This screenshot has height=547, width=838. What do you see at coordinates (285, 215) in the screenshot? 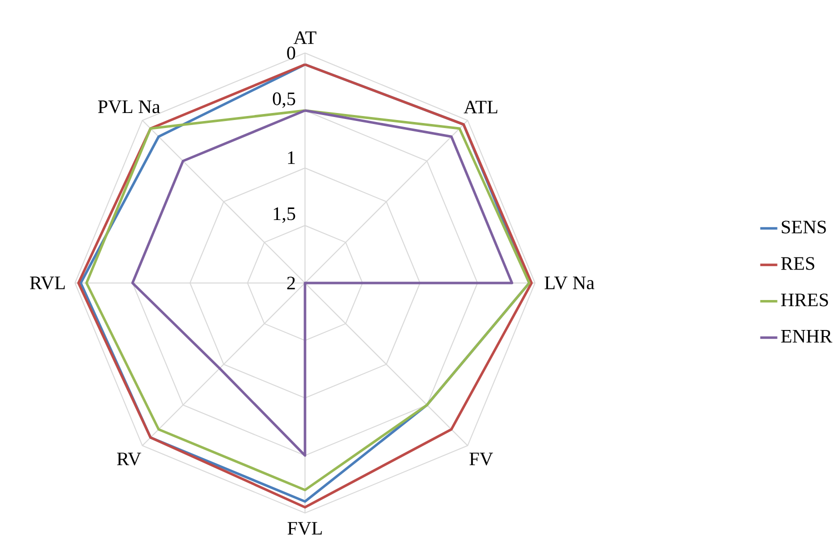
I see `y-tick-label: 1,5` at bounding box center [285, 215].